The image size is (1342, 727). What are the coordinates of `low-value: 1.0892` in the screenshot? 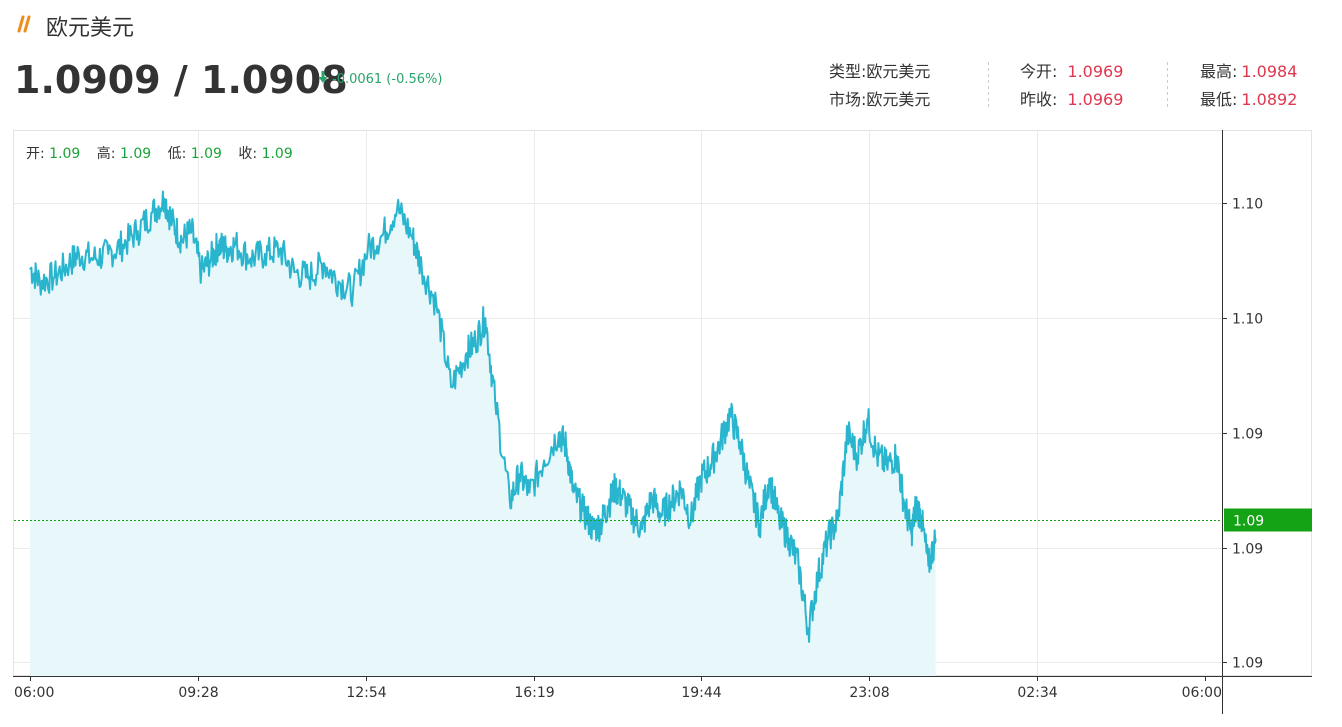 It's located at (1269, 99).